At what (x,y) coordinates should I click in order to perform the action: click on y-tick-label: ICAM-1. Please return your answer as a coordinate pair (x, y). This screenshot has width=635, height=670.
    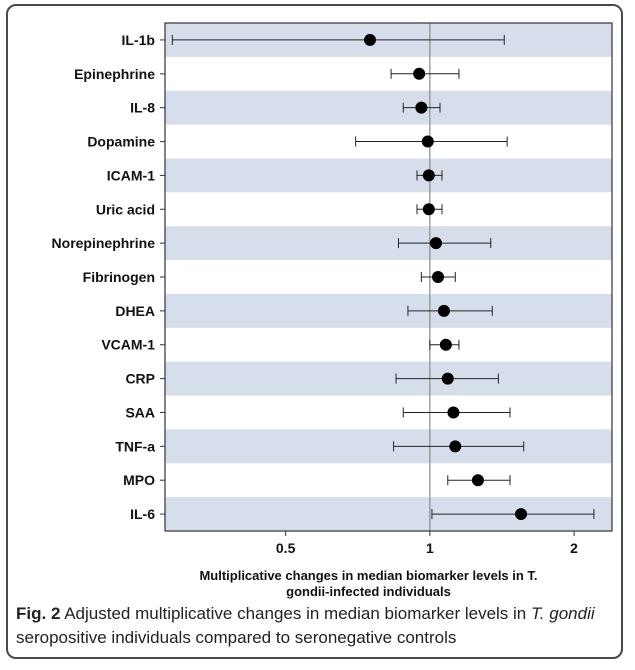
    Looking at the image, I should click on (131, 175).